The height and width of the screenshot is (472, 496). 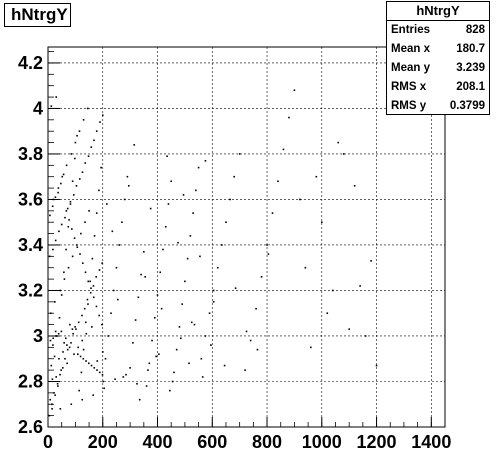 What do you see at coordinates (438, 49) in the screenshot?
I see `stats-row-mean-x: Mean x 180.7` at bounding box center [438, 49].